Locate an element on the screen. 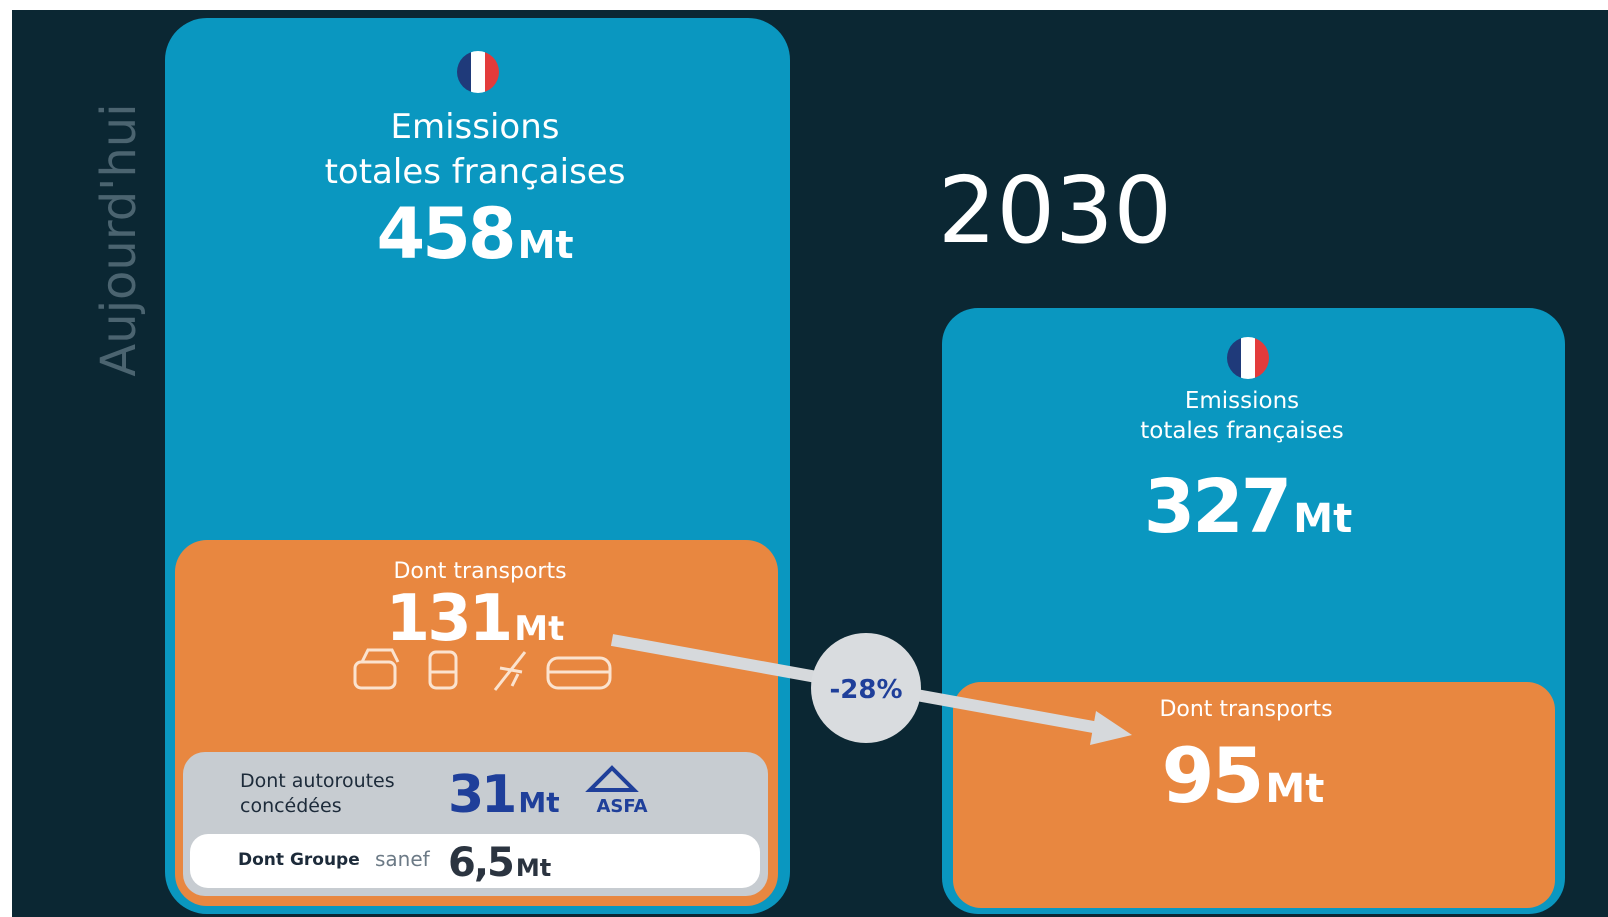  change-badge is located at coordinates (866, 688).